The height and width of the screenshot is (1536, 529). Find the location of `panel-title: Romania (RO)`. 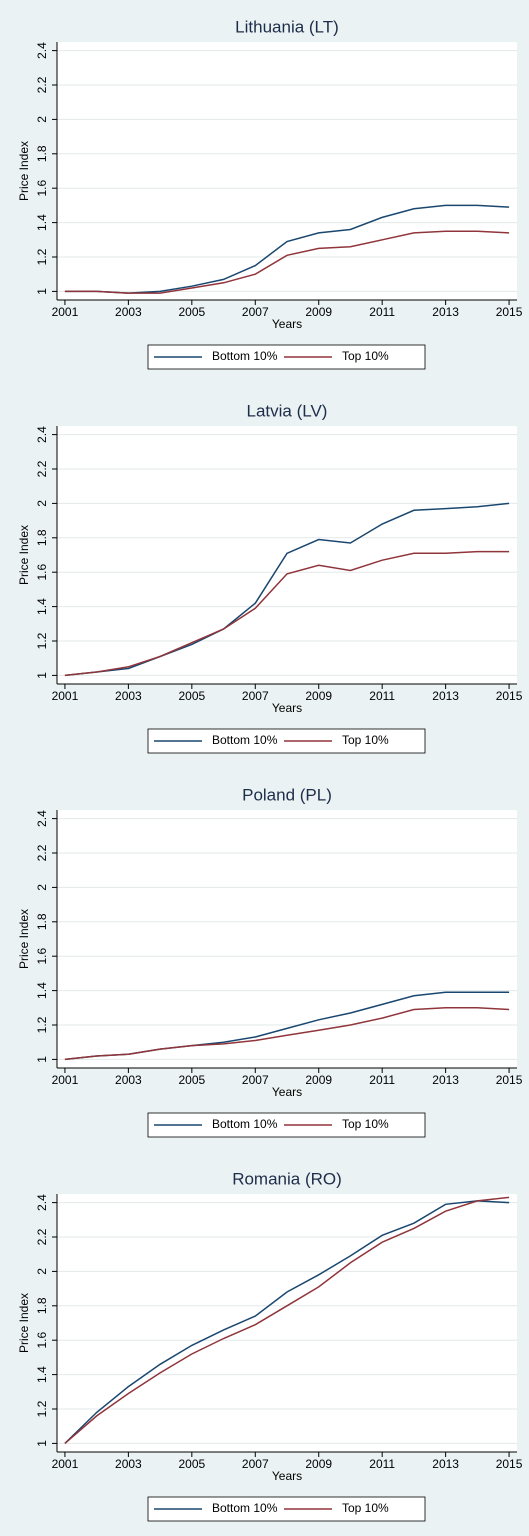

panel-title: Romania (RO) is located at coordinates (287, 1178).